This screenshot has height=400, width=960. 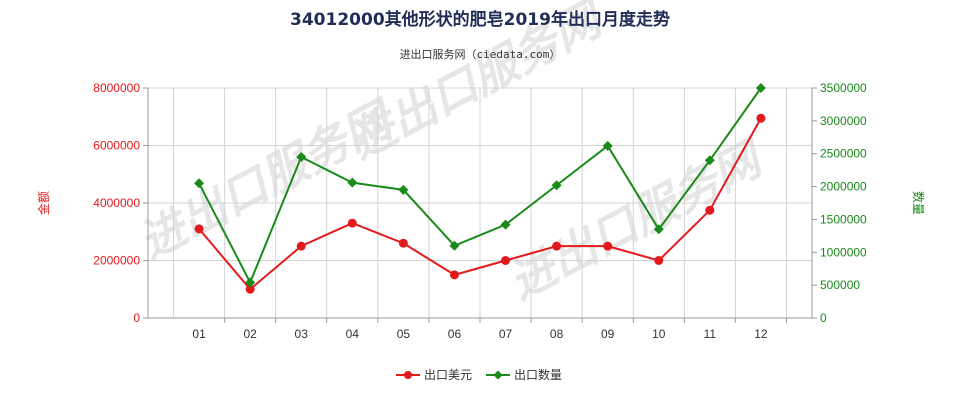 What do you see at coordinates (843, 252) in the screenshot?
I see `y-right-tick-label: 1000000` at bounding box center [843, 252].